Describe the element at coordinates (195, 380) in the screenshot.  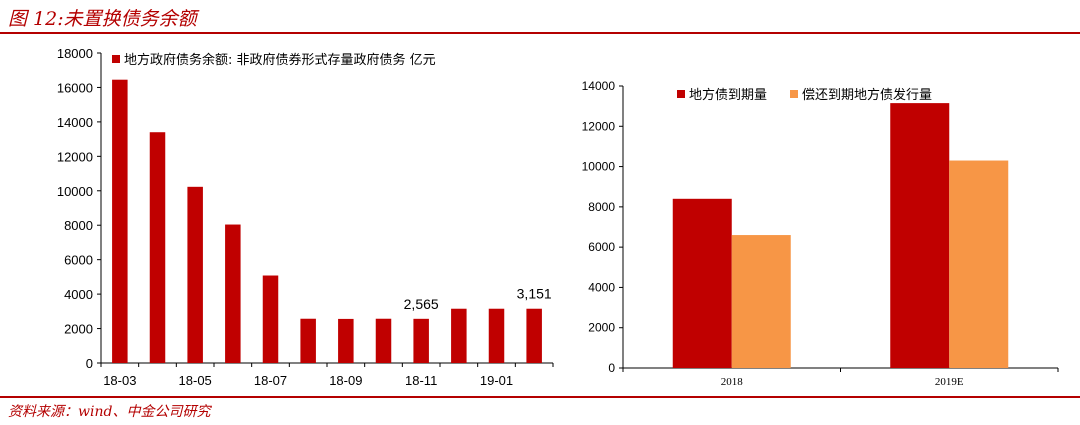
I see `x-tick-label: 18-05` at that location.